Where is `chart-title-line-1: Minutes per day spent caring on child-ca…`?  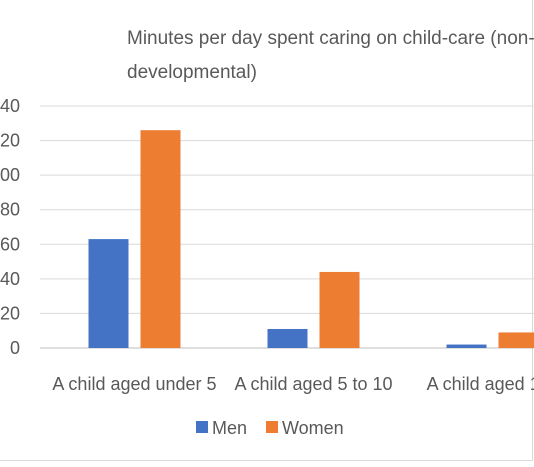 chart-title-line-1: Minutes per day spent caring on child-ca… is located at coordinates (330, 38).